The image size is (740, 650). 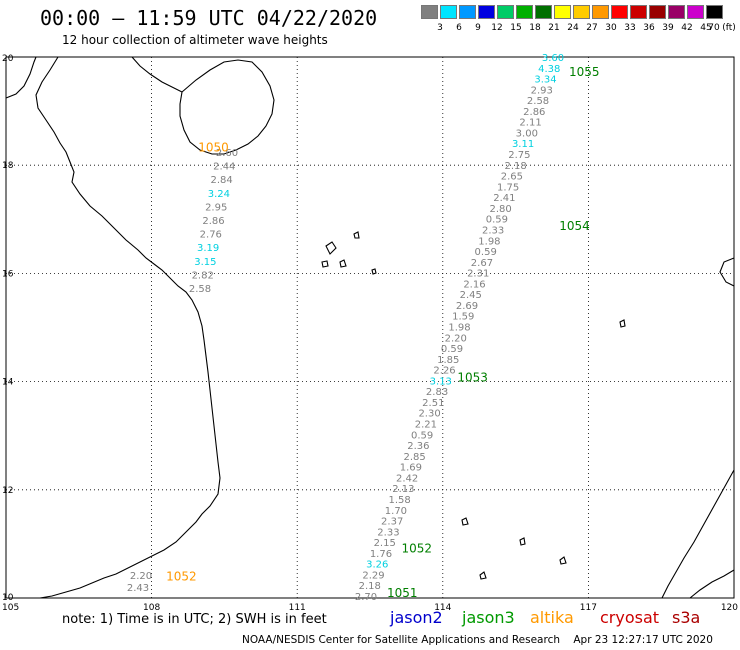 I want to click on legend-label: 9, so click(x=478, y=28).